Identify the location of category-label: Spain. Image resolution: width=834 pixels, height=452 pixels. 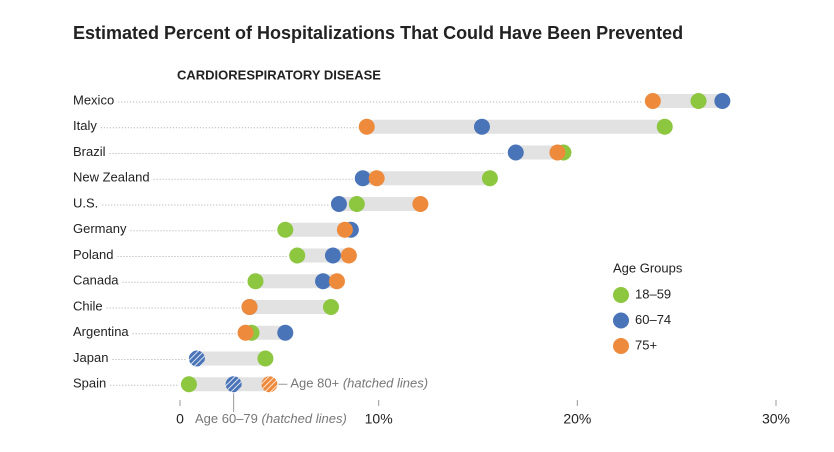
(89, 383).